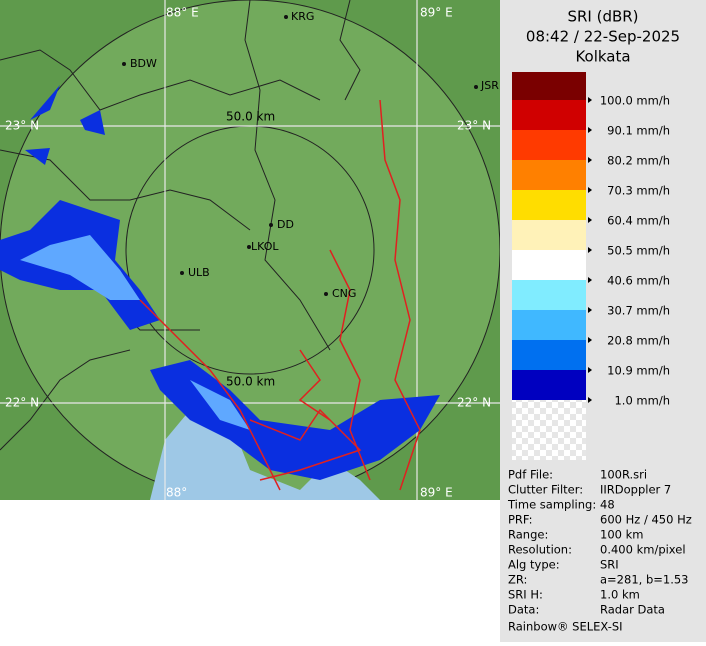  Describe the element at coordinates (607, 505) in the screenshot. I see `info-value: 48` at that location.